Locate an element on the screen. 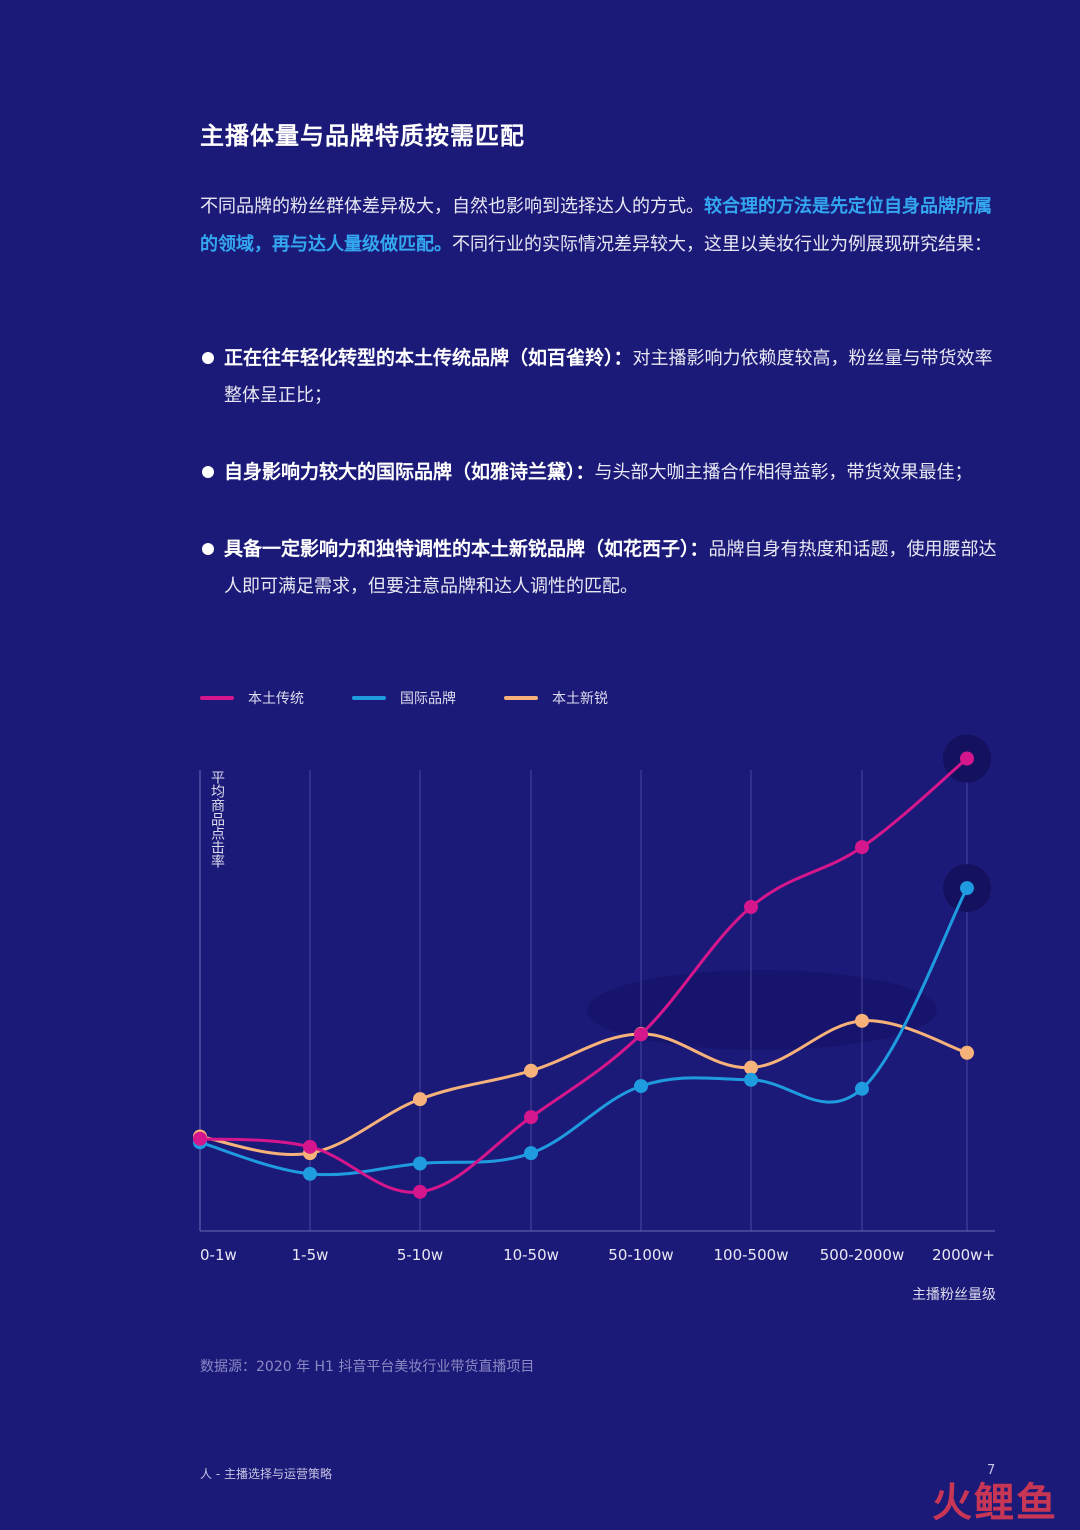 The height and width of the screenshot is (1530, 1080). bullet-text: 与头部大咖主播合作相得益彰，带货效果最佳； is located at coordinates (783, 472).